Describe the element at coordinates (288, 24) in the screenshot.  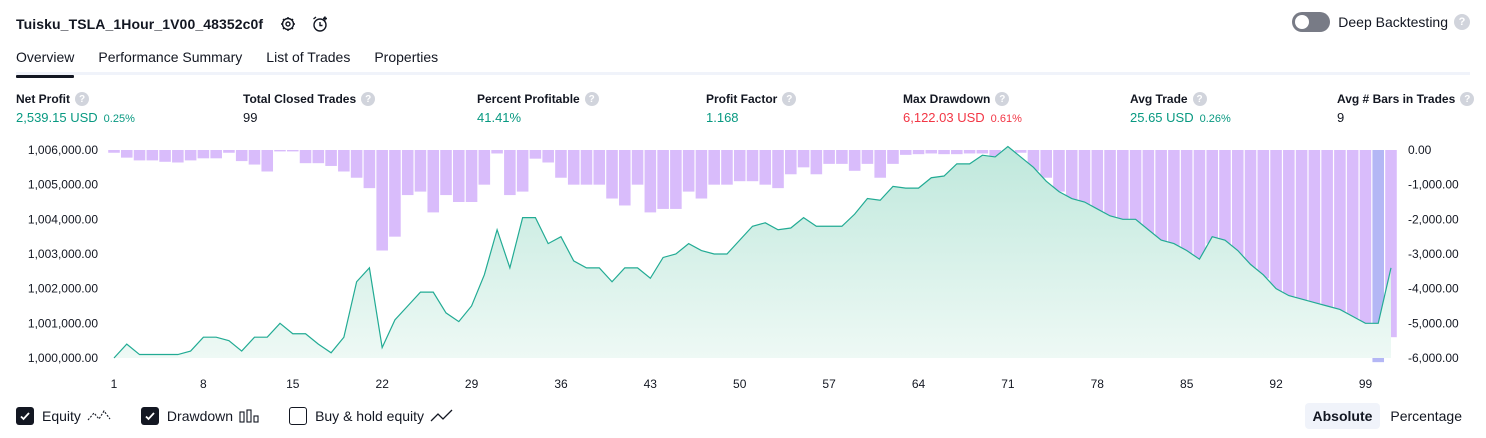
I see `gear-icon` at that location.